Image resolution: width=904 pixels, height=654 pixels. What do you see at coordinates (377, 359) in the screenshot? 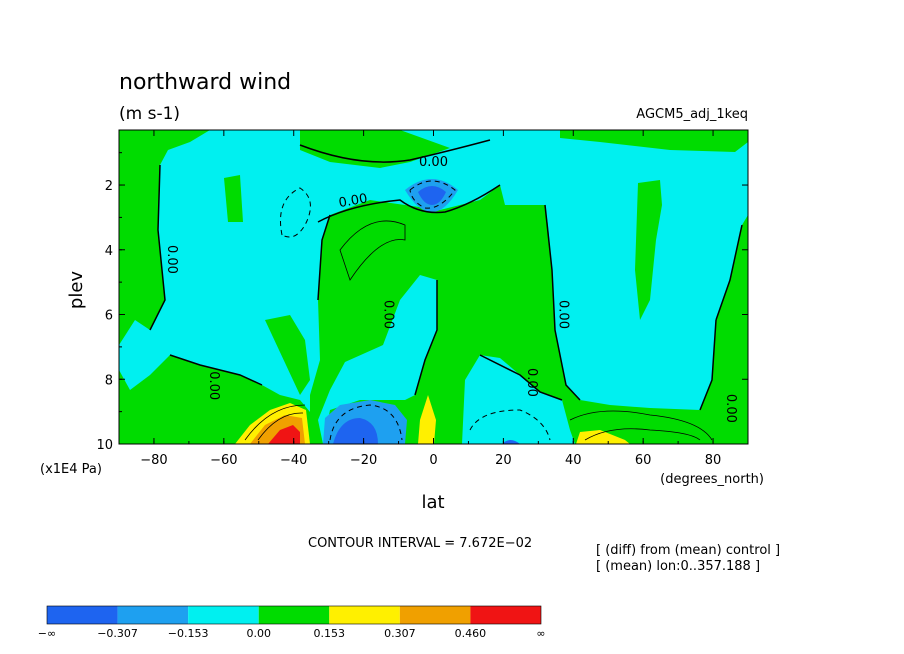
I see `cyan-region-center` at bounding box center [377, 359].